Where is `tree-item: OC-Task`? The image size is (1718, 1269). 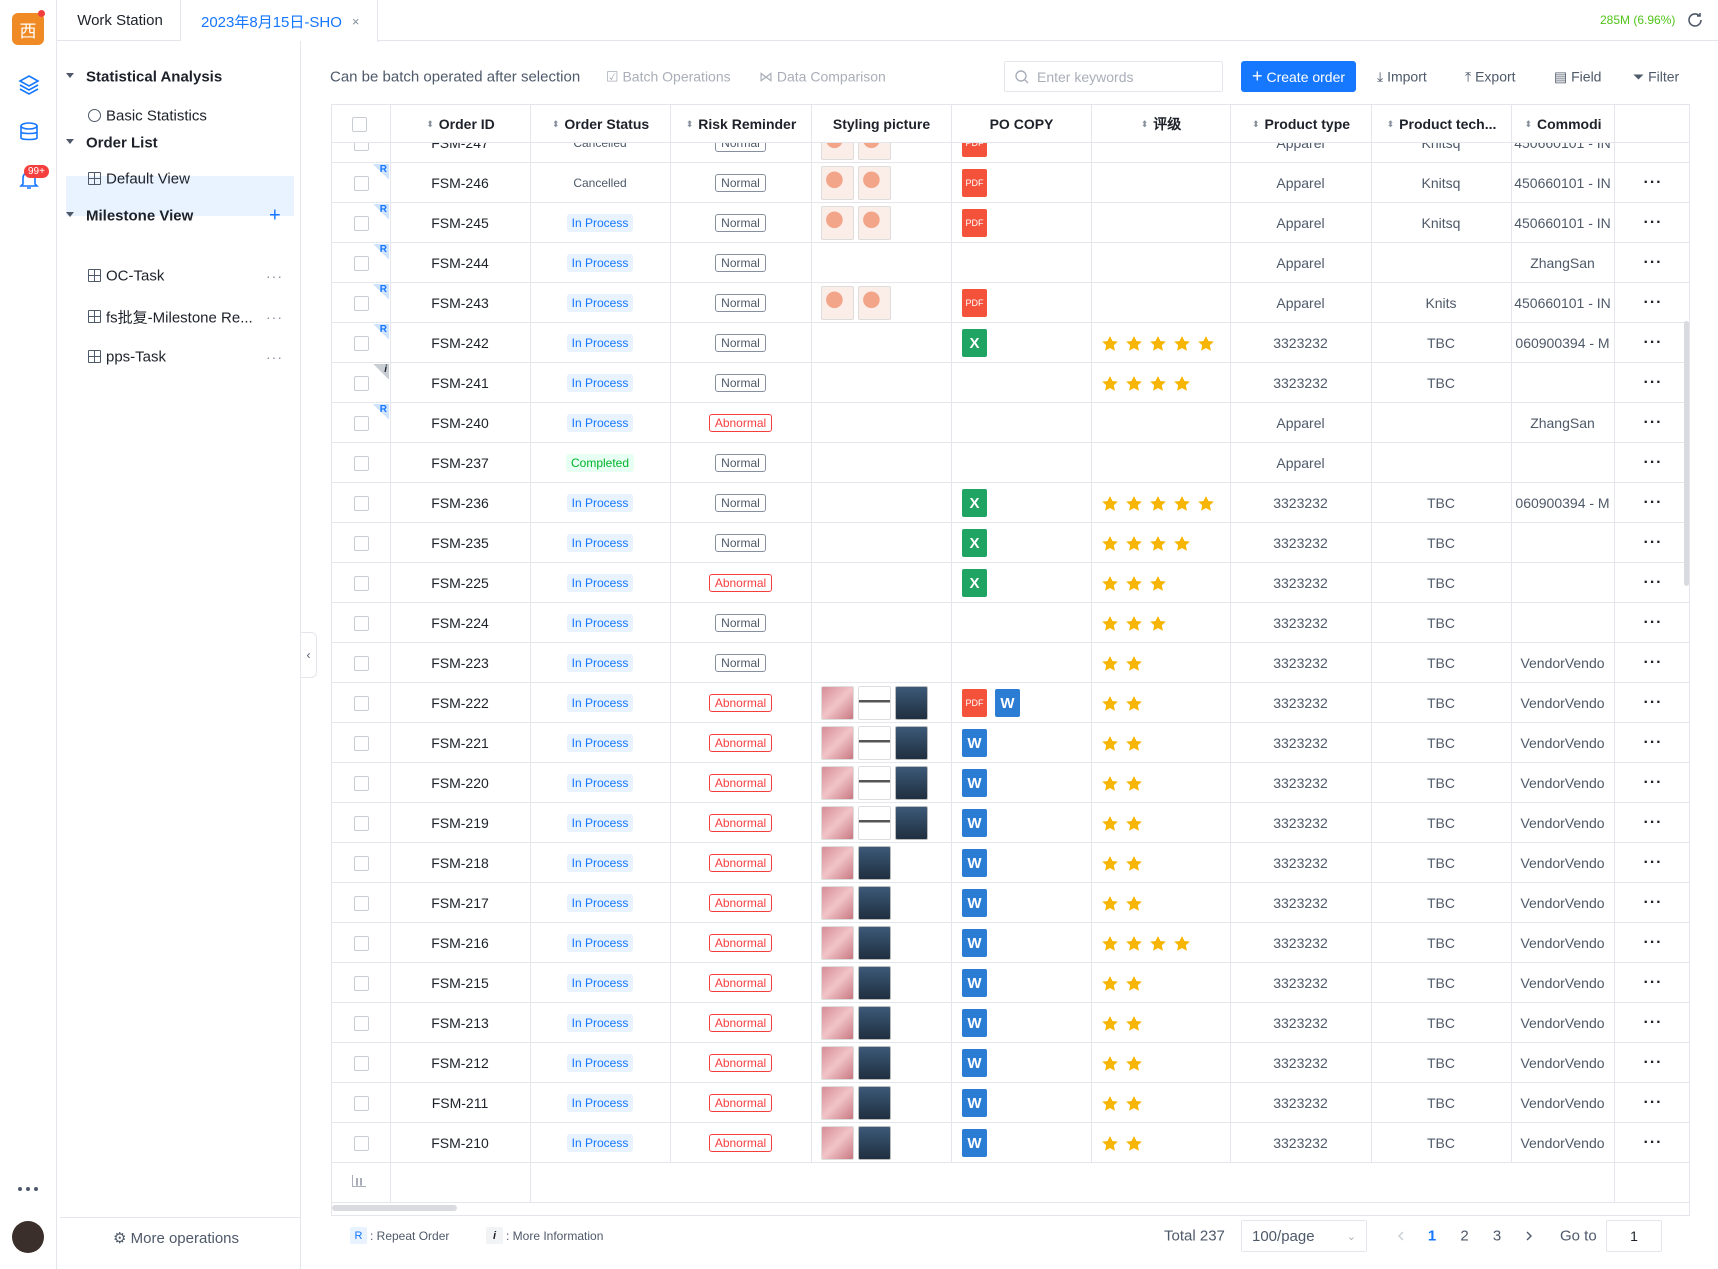
tree-item: OC-Task is located at coordinates (135, 276).